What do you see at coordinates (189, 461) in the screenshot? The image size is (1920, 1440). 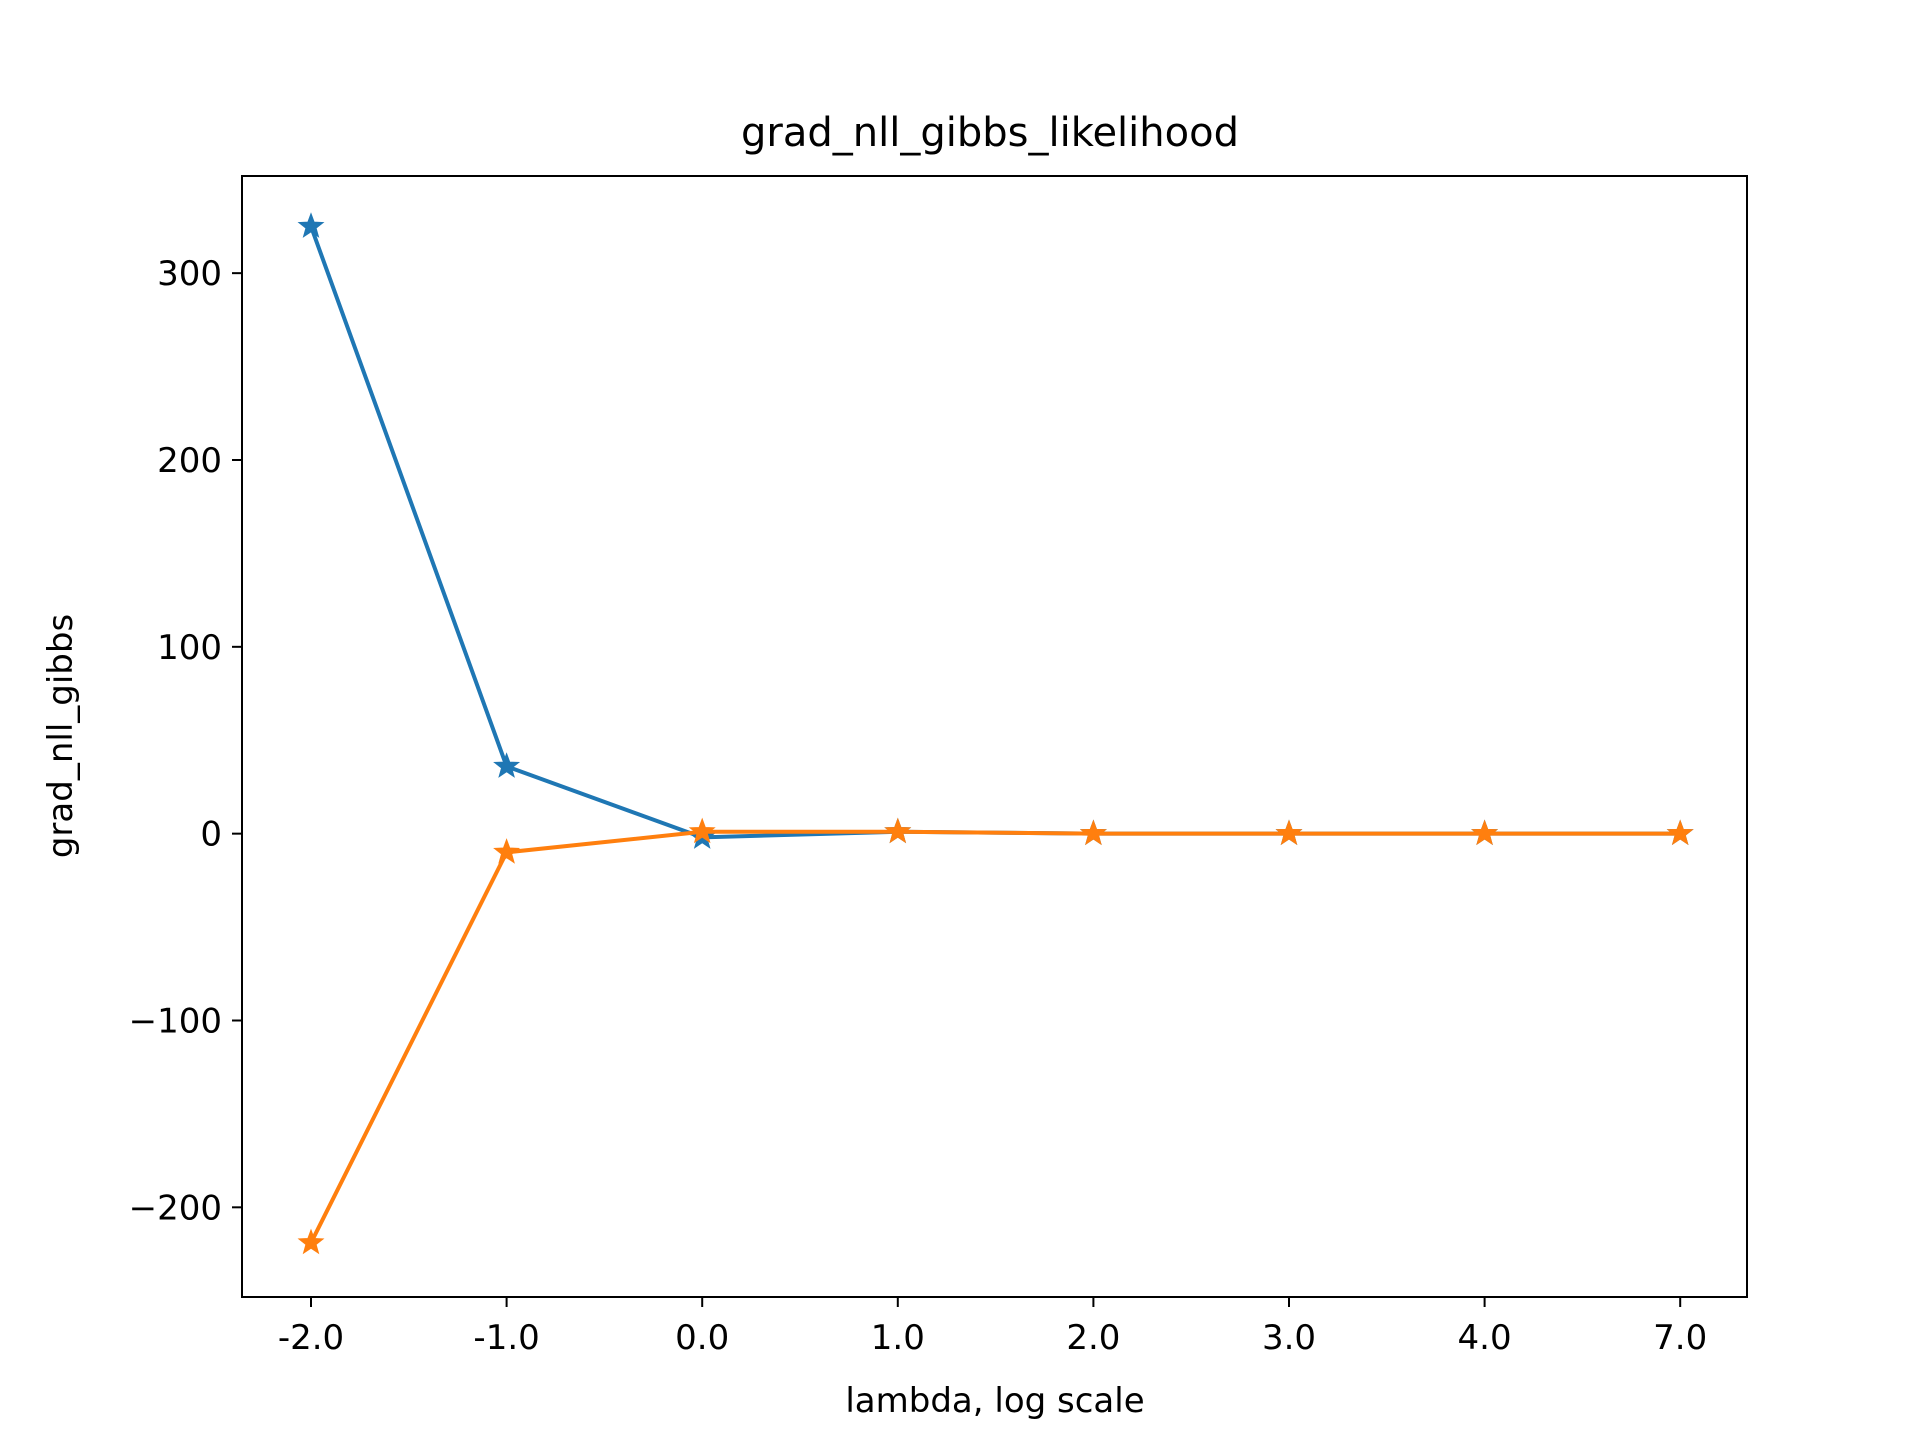 I see `y-tick-label: 200` at bounding box center [189, 461].